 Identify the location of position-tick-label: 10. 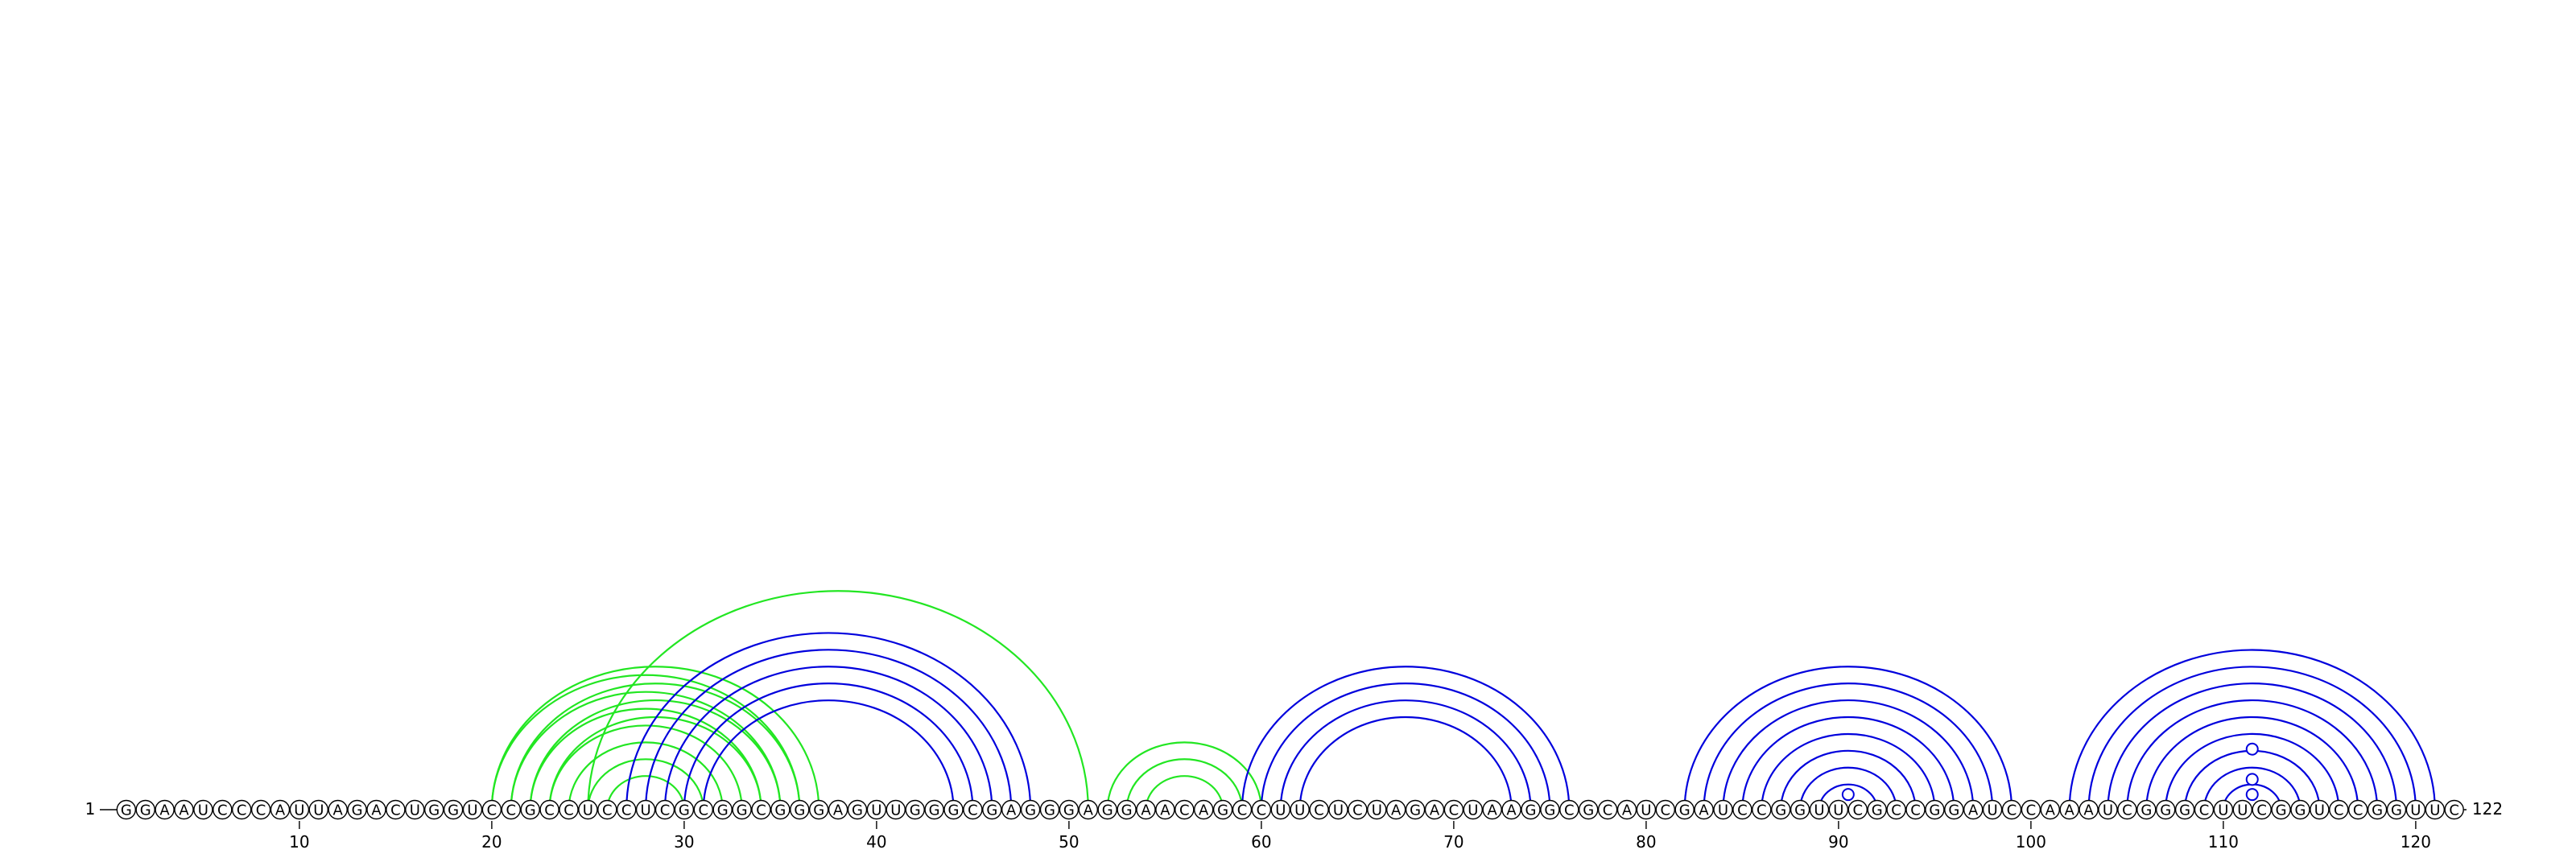
(299, 842).